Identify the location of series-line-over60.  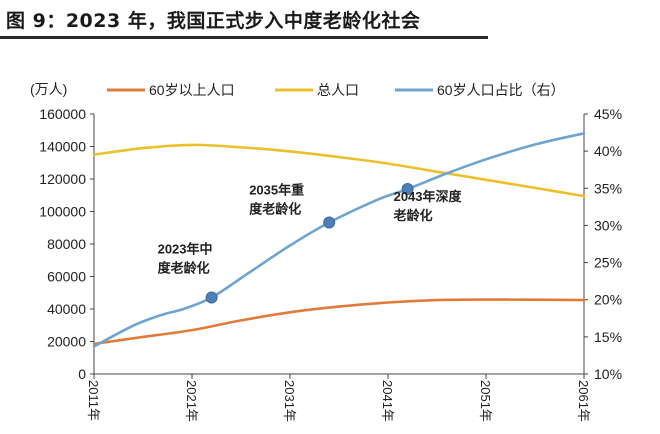
(339, 322).